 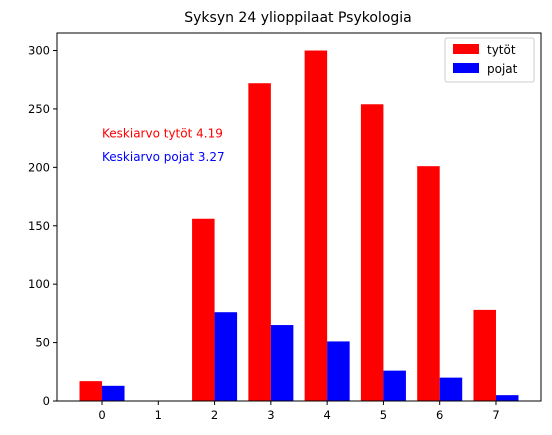 What do you see at coordinates (259, 242) in the screenshot?
I see `bar-tytöt-3` at bounding box center [259, 242].